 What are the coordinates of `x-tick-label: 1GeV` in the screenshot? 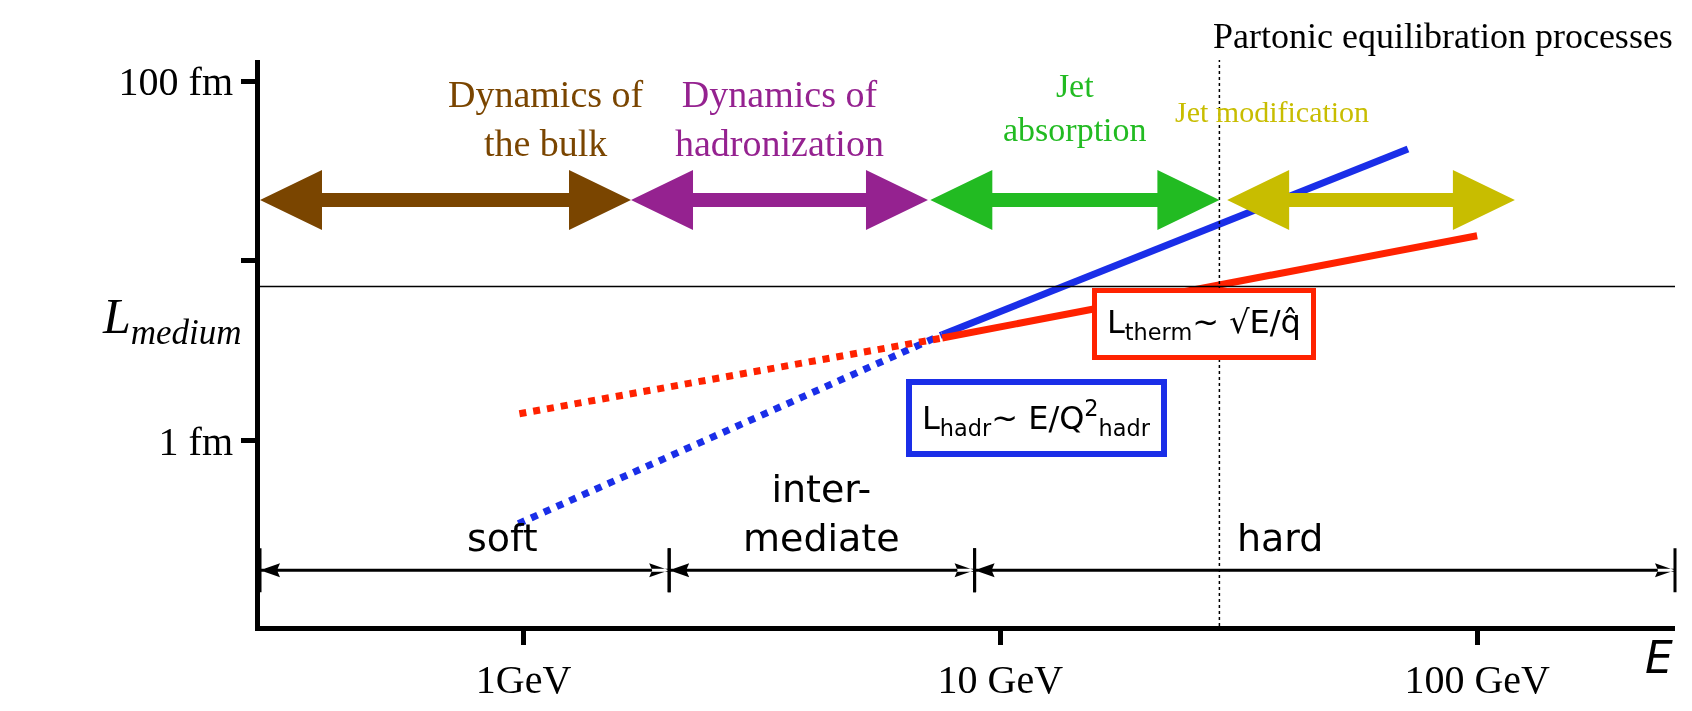 It's located at (523, 679).